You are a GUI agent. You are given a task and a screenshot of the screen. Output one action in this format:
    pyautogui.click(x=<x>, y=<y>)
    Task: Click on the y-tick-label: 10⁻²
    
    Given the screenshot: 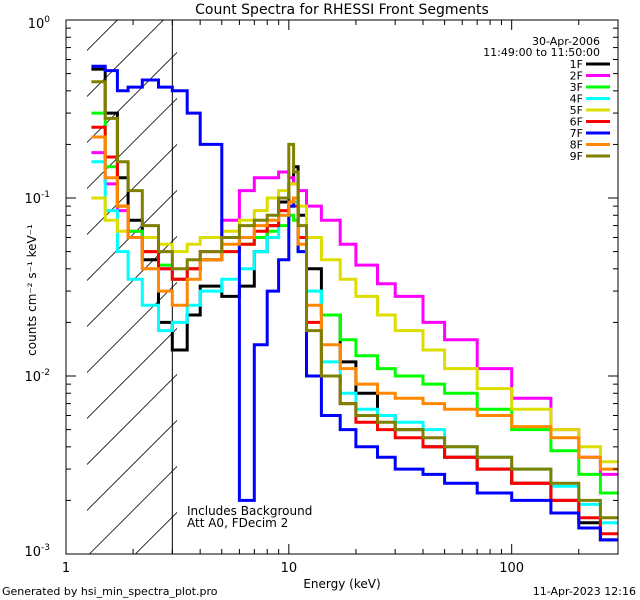 What is the action you would take?
    pyautogui.click(x=37, y=376)
    